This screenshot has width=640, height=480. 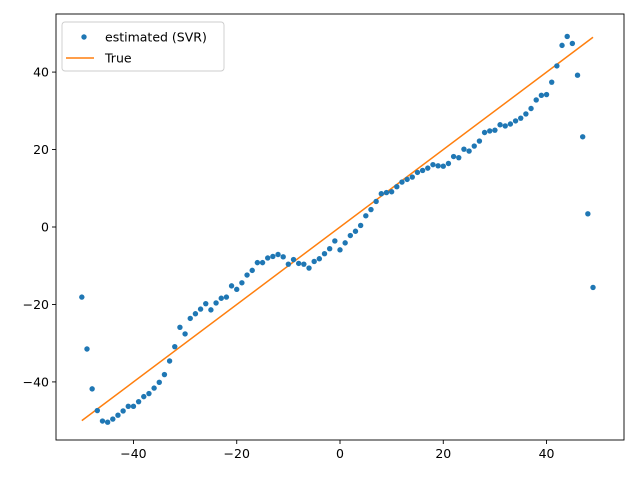 What do you see at coordinates (36, 381) in the screenshot?
I see `y-tick-label: −40` at bounding box center [36, 381].